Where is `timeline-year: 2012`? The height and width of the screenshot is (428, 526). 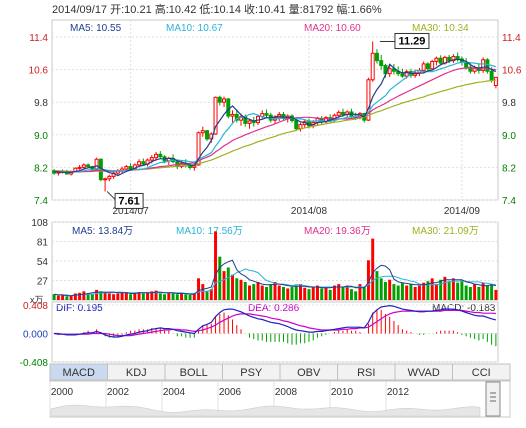 timeline-year: 2012 is located at coordinates (398, 392).